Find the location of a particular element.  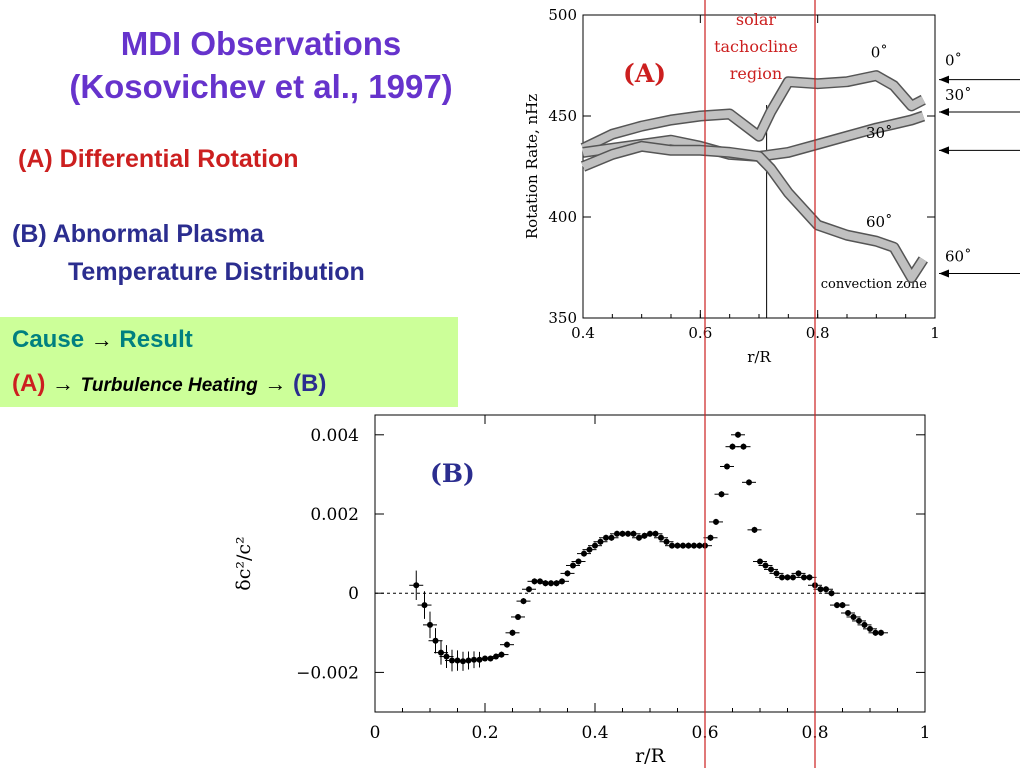

item-a-differential-rotation: (A) Differential Rotation is located at coordinates (158, 159).